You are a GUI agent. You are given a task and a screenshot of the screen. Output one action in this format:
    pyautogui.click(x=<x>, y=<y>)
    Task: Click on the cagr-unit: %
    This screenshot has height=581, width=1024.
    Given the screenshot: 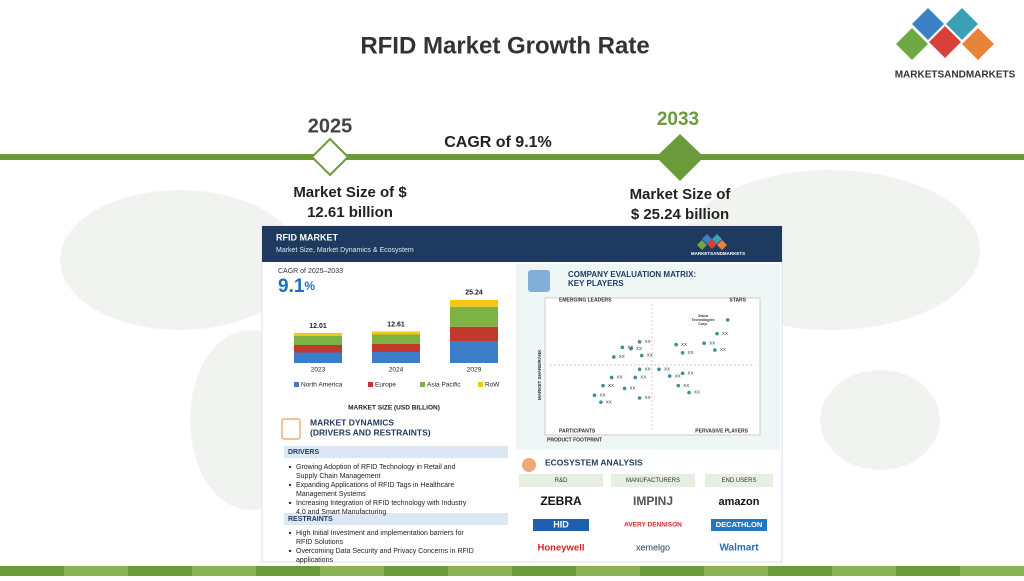 What is the action you would take?
    pyautogui.click(x=309, y=286)
    